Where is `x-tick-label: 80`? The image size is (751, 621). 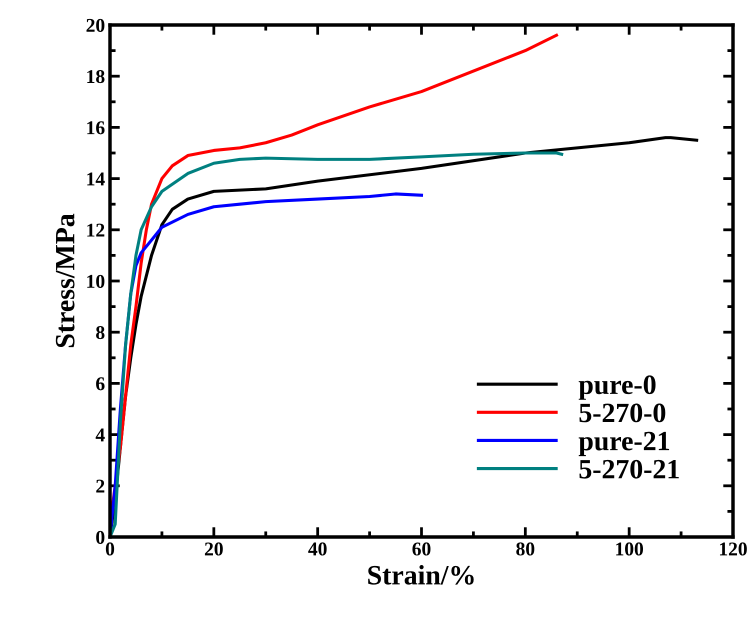
x-tick-label: 80 is located at coordinates (525, 549).